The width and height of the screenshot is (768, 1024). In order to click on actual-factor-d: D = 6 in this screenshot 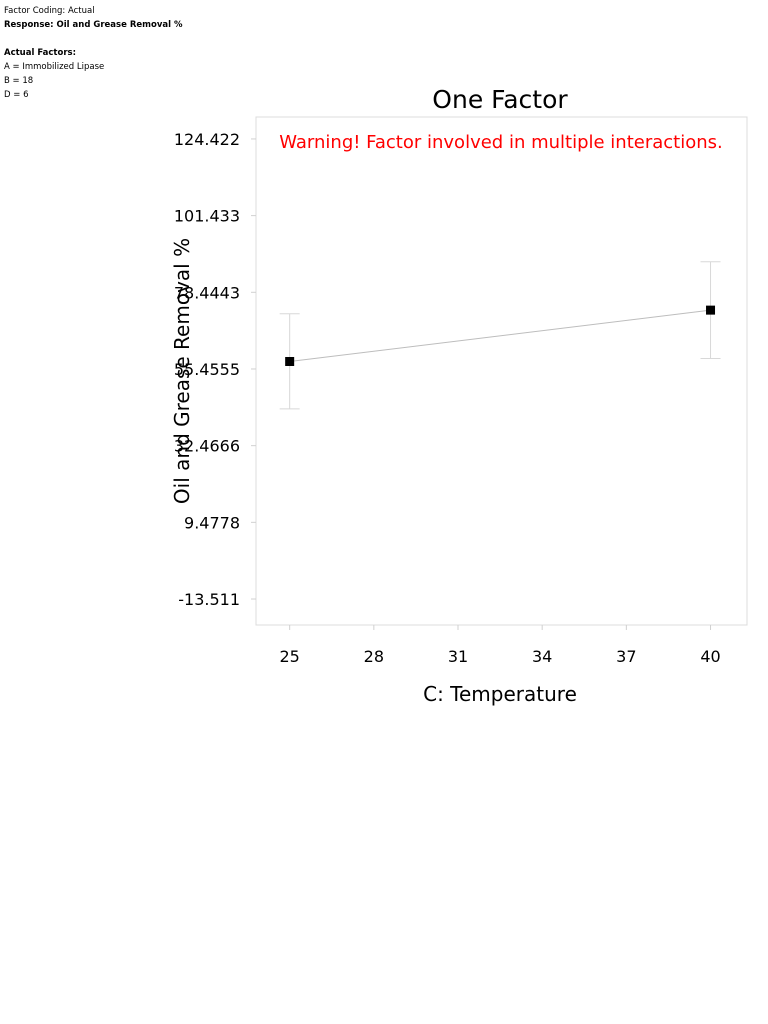, I will do `click(16, 95)`.